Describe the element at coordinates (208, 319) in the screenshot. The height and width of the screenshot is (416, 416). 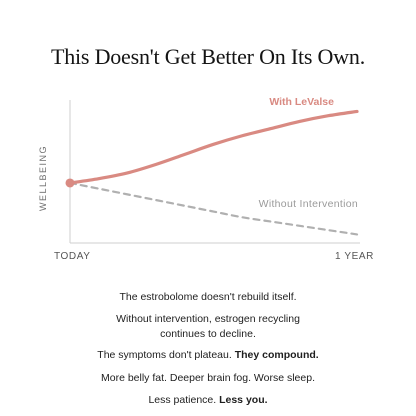
I see `text-line-2a: Without intervention, estrogen recycling` at that location.